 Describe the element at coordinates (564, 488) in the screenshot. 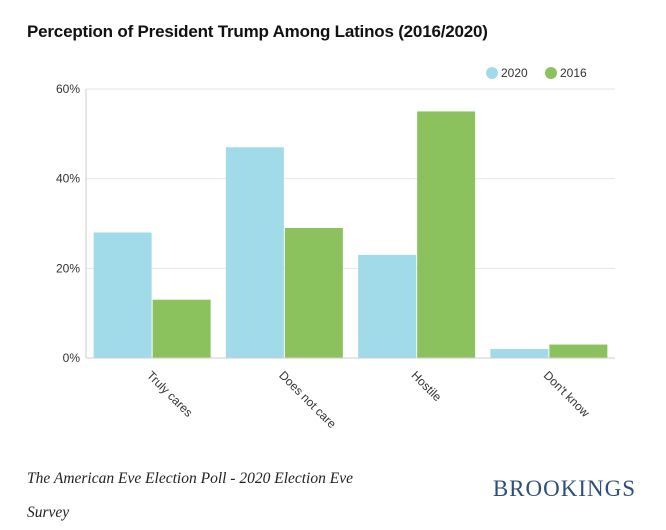

I see `brookings-logo: BROOKINGS` at that location.